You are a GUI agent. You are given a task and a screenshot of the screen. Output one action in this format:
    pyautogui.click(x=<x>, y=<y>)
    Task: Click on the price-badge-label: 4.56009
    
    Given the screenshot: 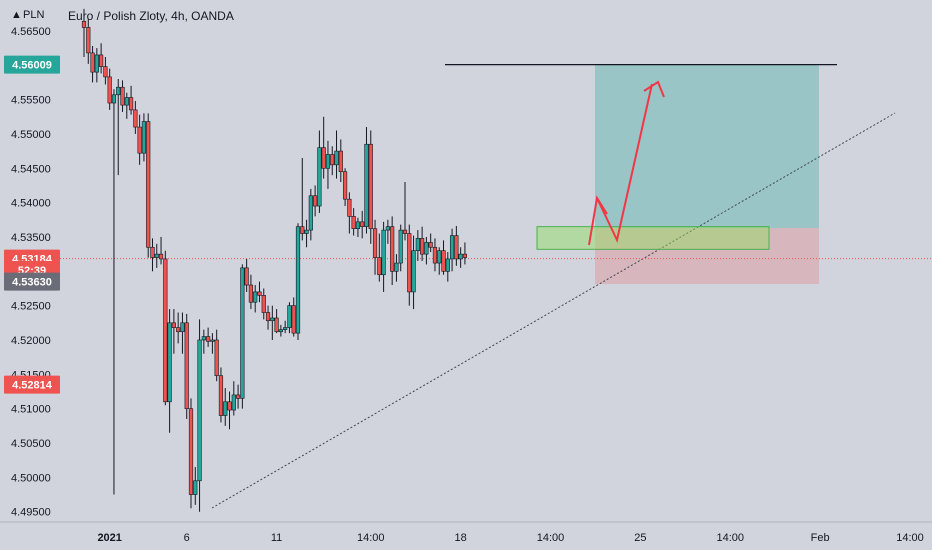 What is the action you would take?
    pyautogui.click(x=32, y=66)
    